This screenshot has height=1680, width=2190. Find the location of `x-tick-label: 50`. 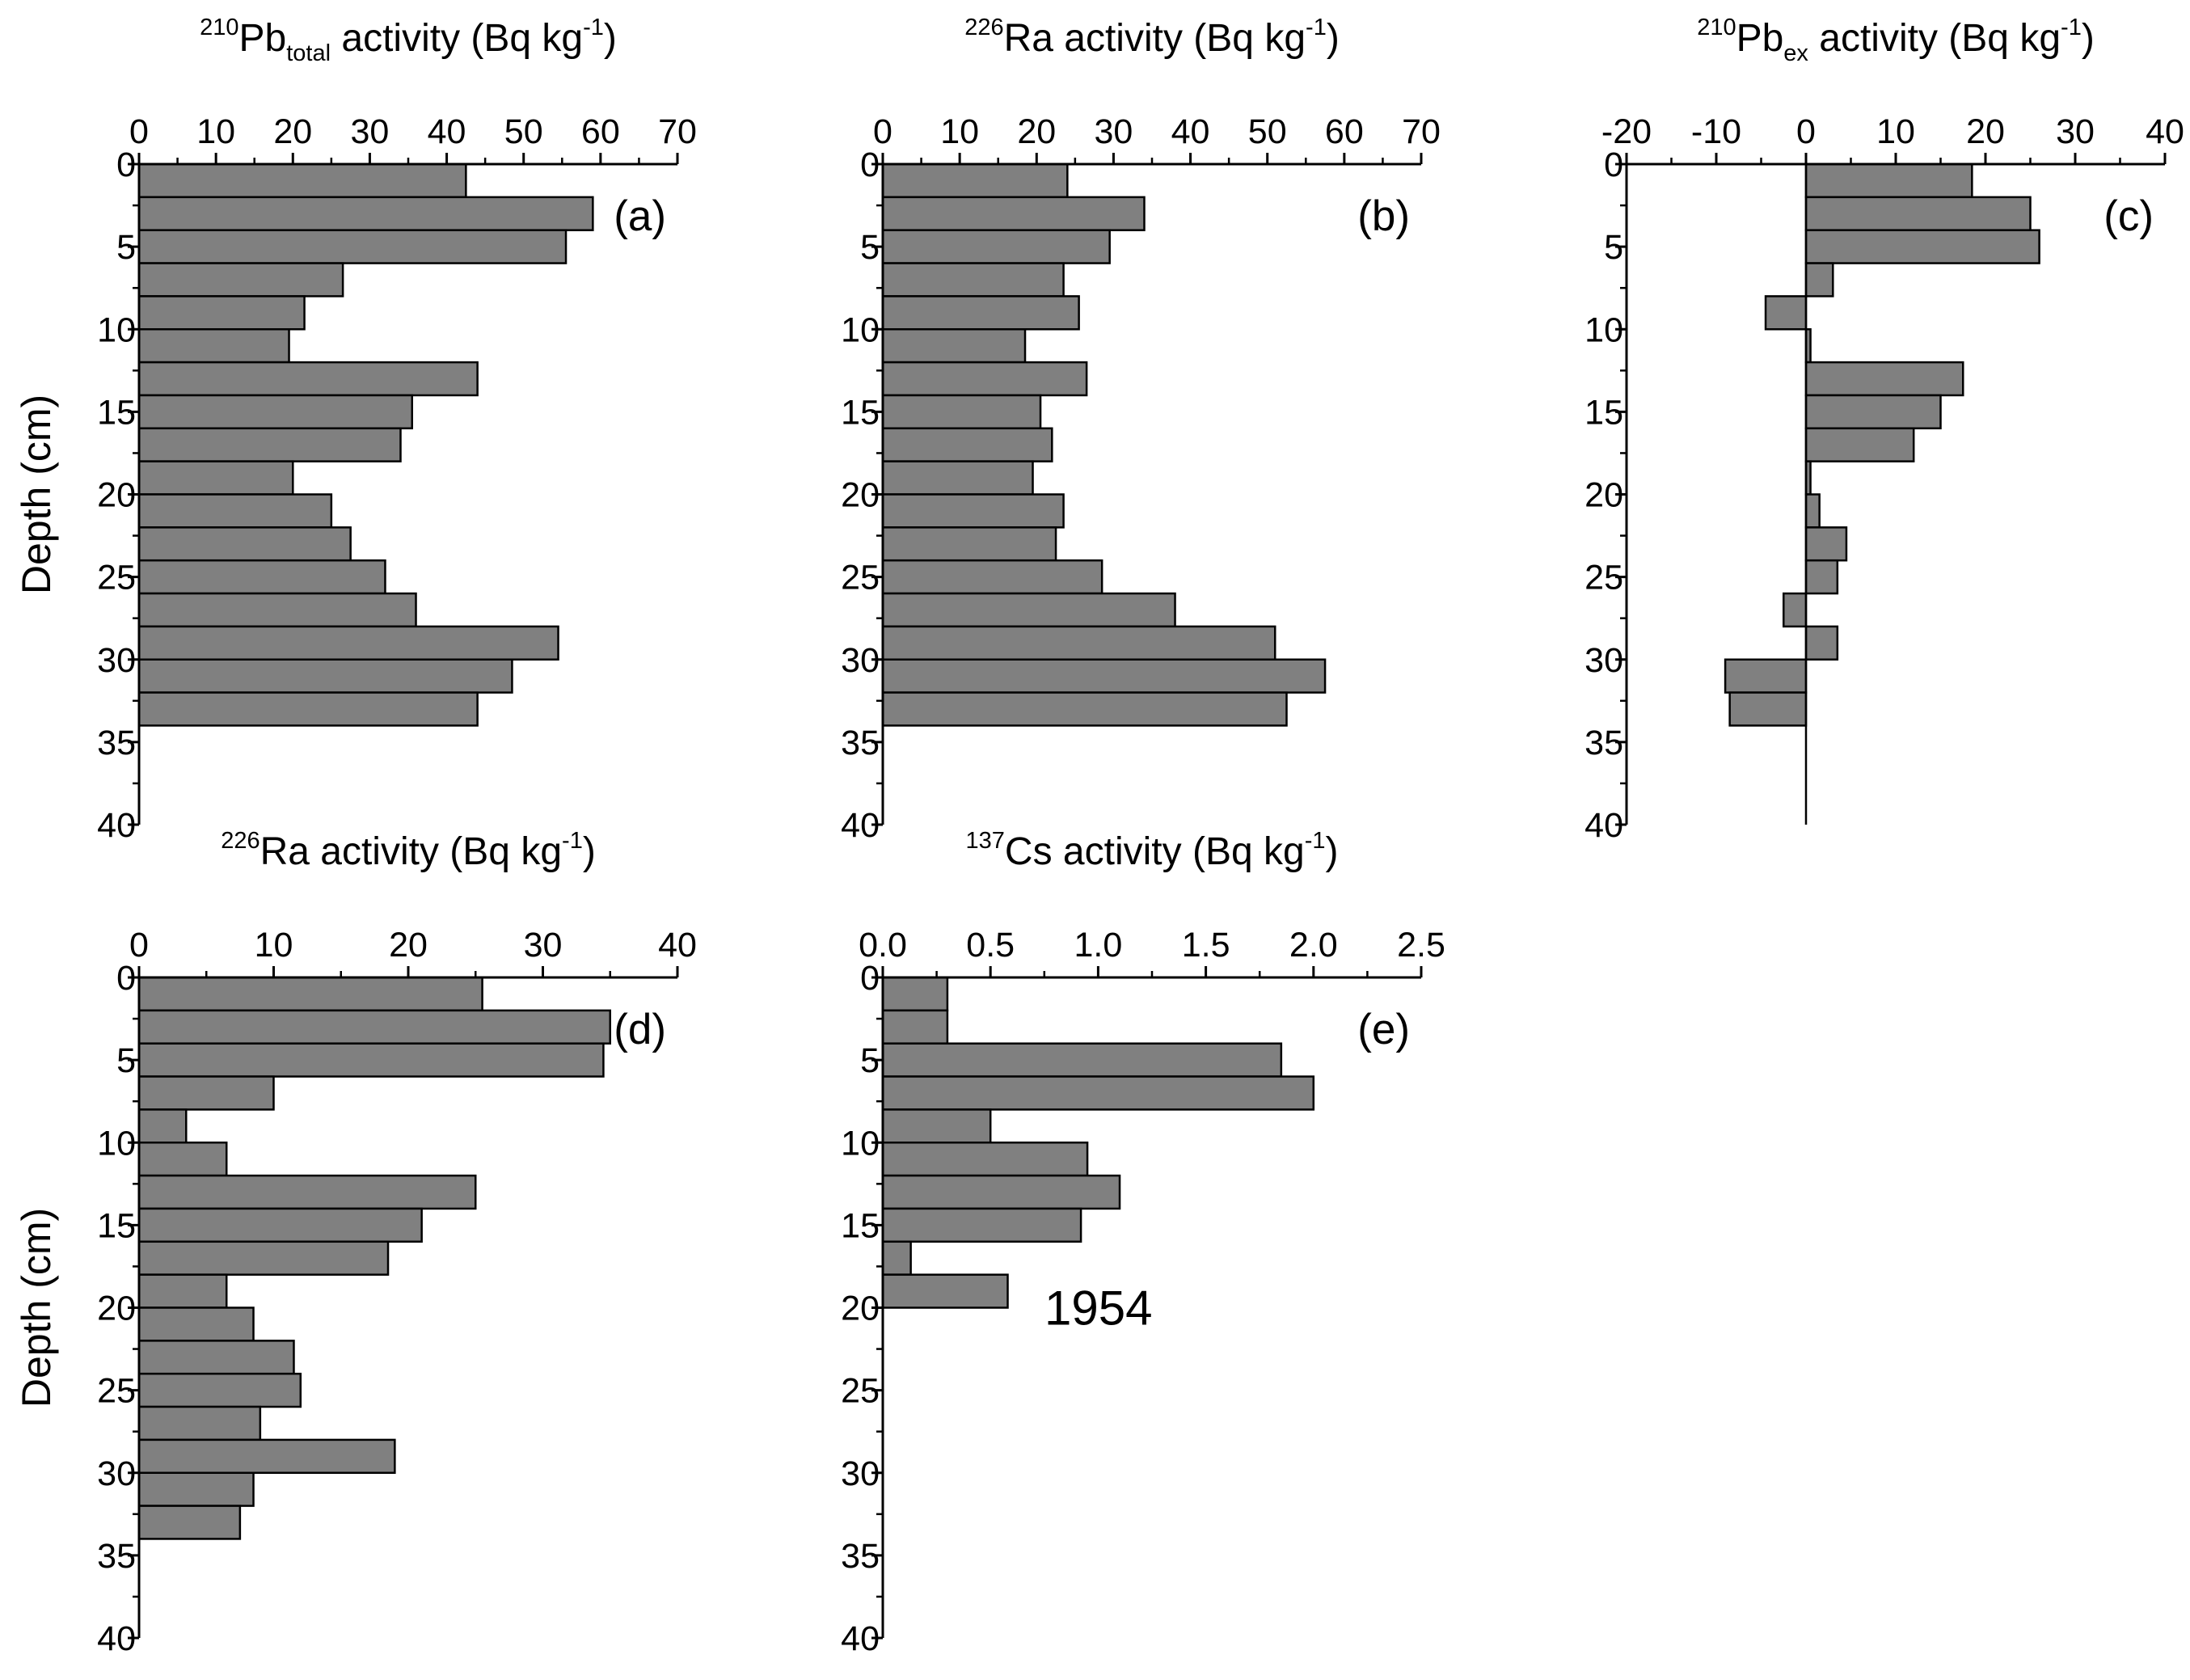

x-tick-label: 50 is located at coordinates (523, 132).